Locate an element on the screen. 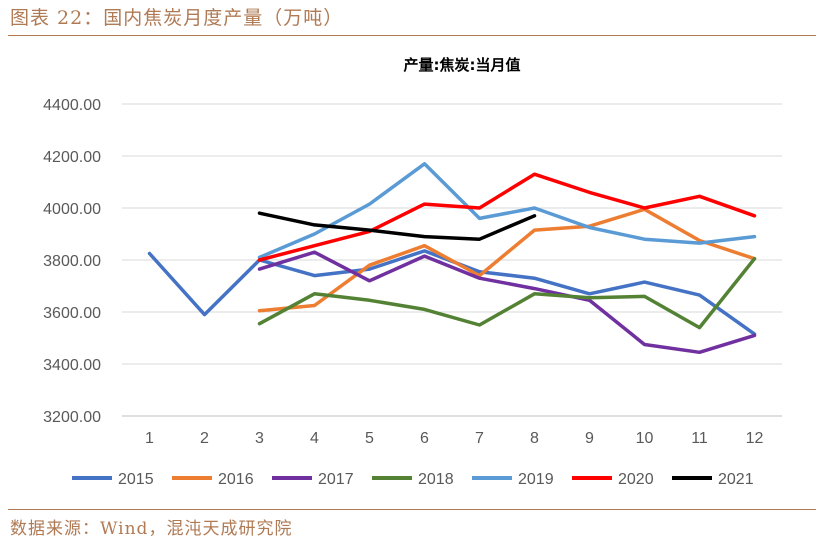 Image resolution: width=822 pixels, height=550 pixels. y-tick-label: 3800.00 is located at coordinates (72, 261).